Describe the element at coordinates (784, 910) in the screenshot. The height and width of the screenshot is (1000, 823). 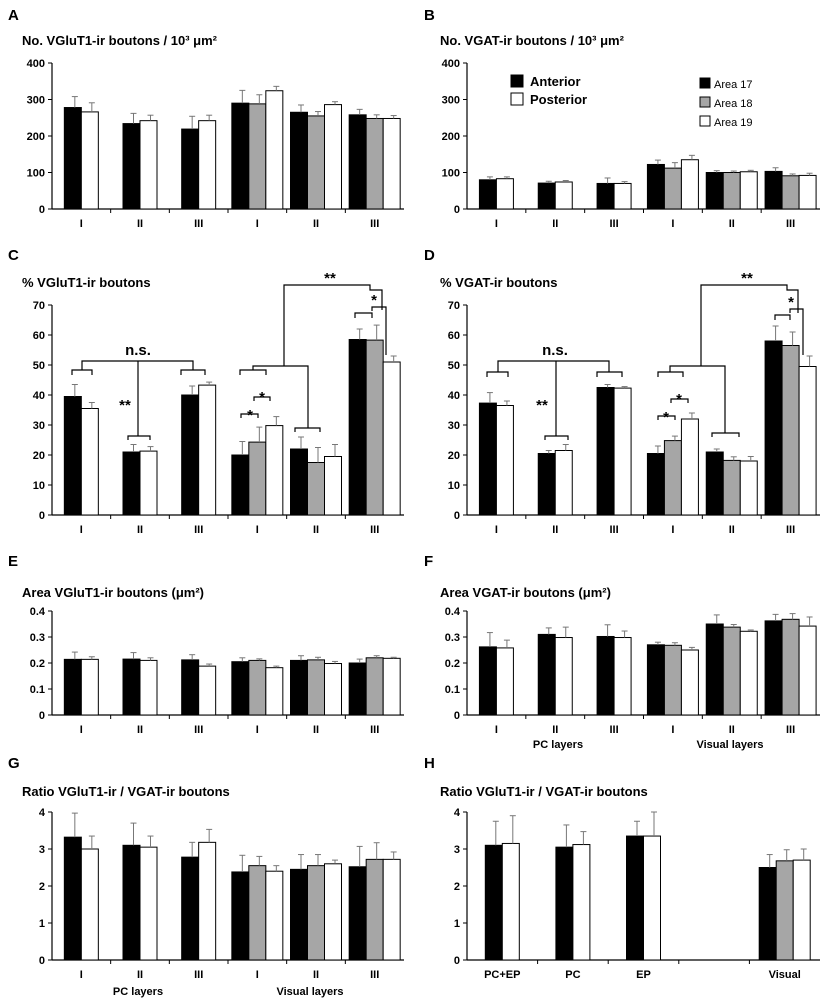
I see `bar-H-area18` at that location.